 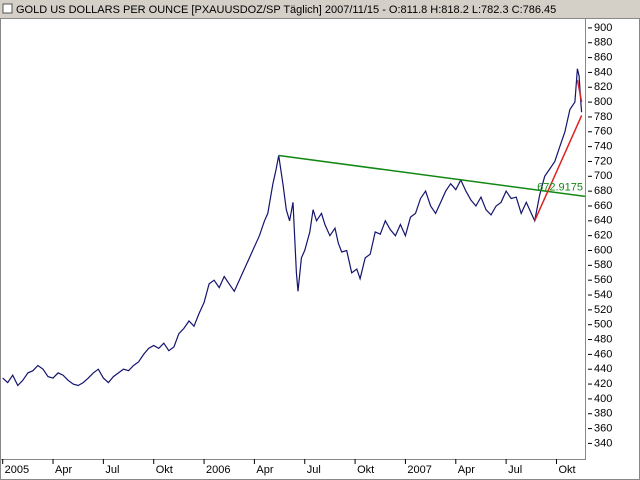 What do you see at coordinates (603, 265) in the screenshot?
I see `y-tick-label: 580` at bounding box center [603, 265].